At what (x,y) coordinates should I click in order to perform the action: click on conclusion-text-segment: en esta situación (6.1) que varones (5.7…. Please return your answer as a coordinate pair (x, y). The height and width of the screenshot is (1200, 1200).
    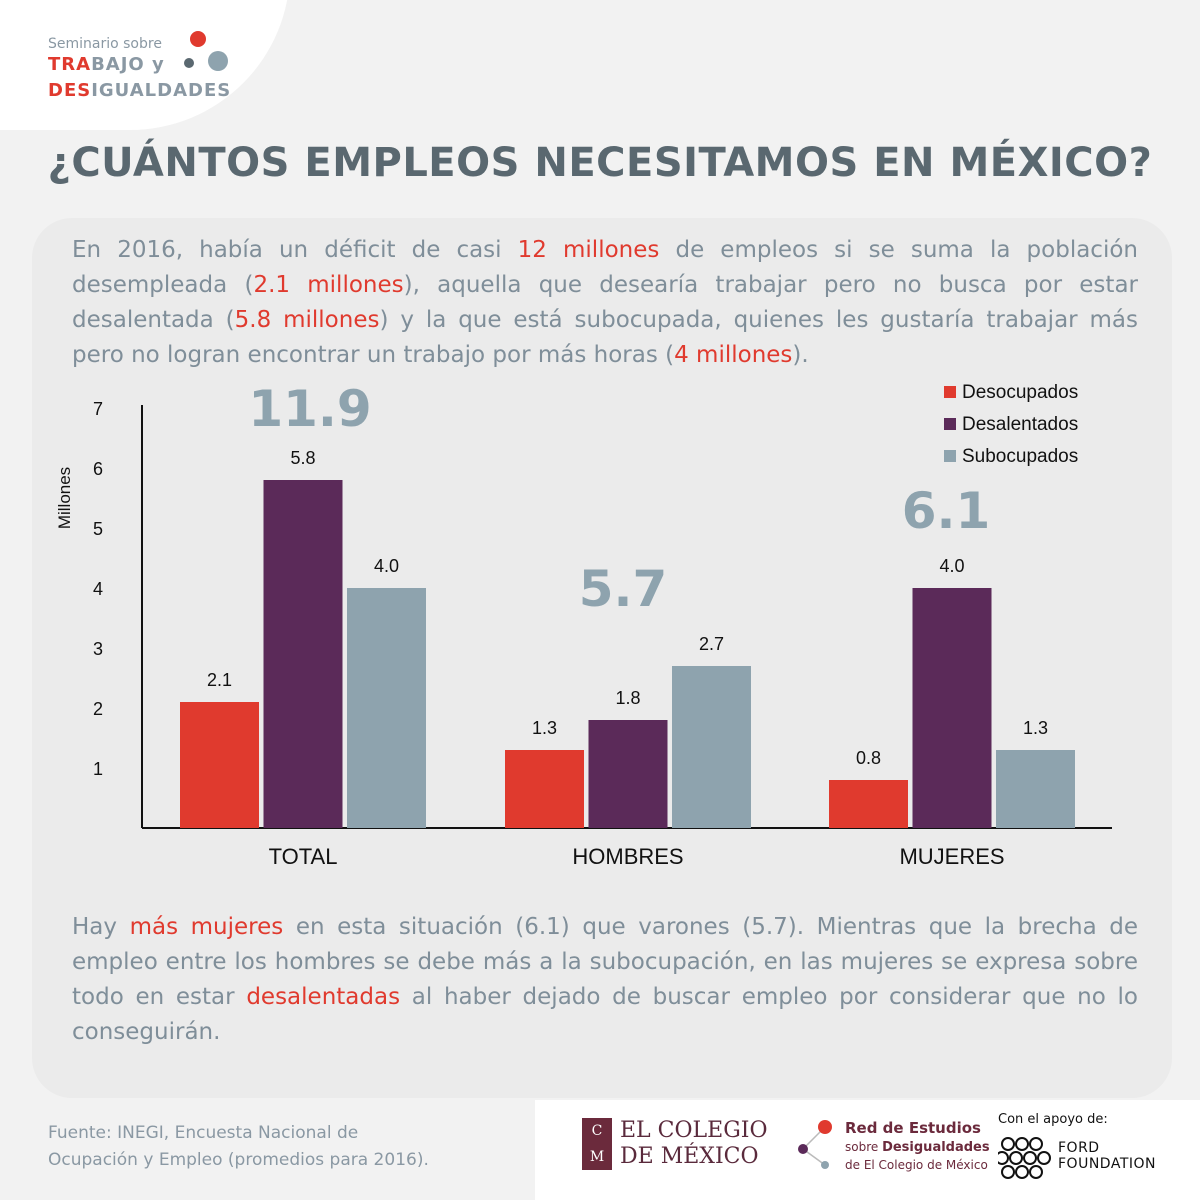
    Looking at the image, I should click on (605, 962).